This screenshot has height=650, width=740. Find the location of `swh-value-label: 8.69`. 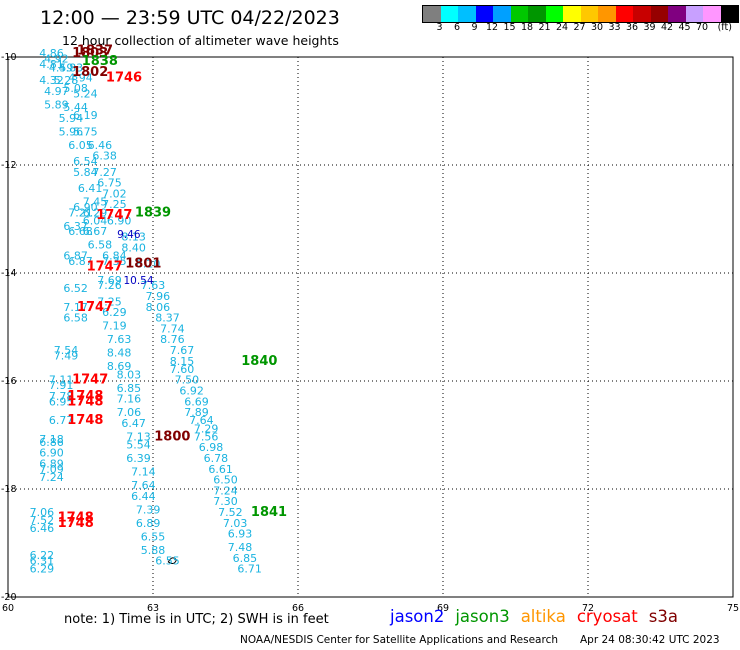

swh-value-label: 8.69 is located at coordinates (119, 366).